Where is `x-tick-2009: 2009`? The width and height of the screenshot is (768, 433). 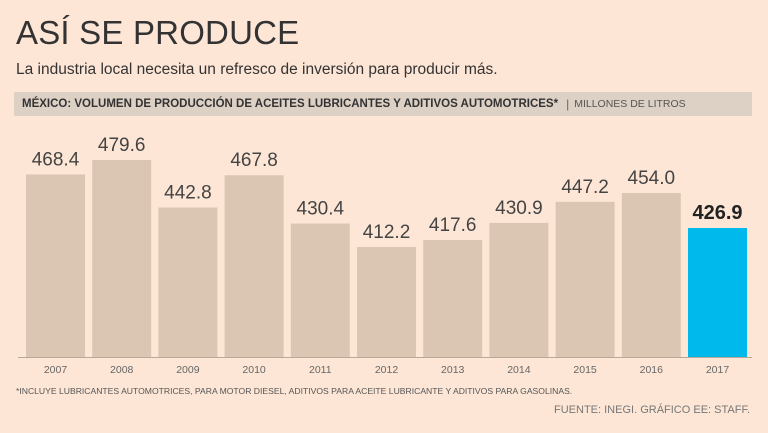 x-tick-2009: 2009 is located at coordinates (188, 370).